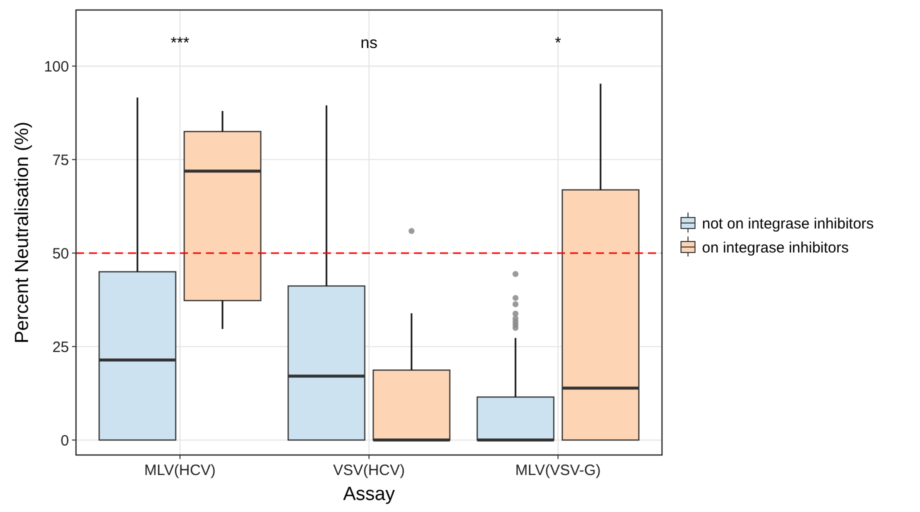  I want to click on annotation: ns, so click(369, 43).